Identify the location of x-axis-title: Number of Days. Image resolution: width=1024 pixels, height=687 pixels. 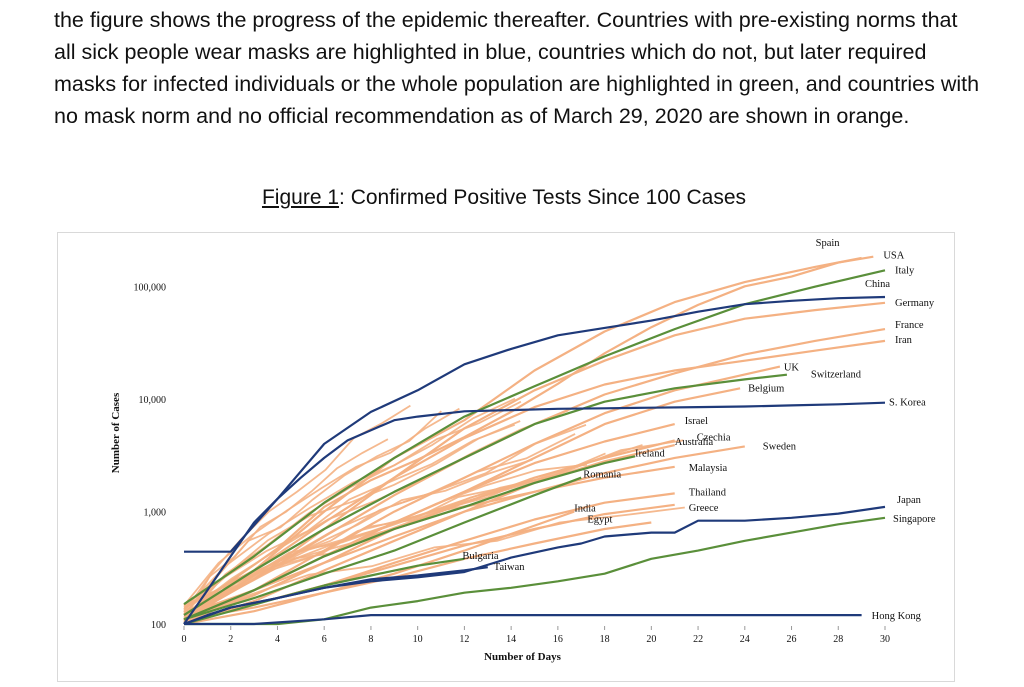
(523, 657).